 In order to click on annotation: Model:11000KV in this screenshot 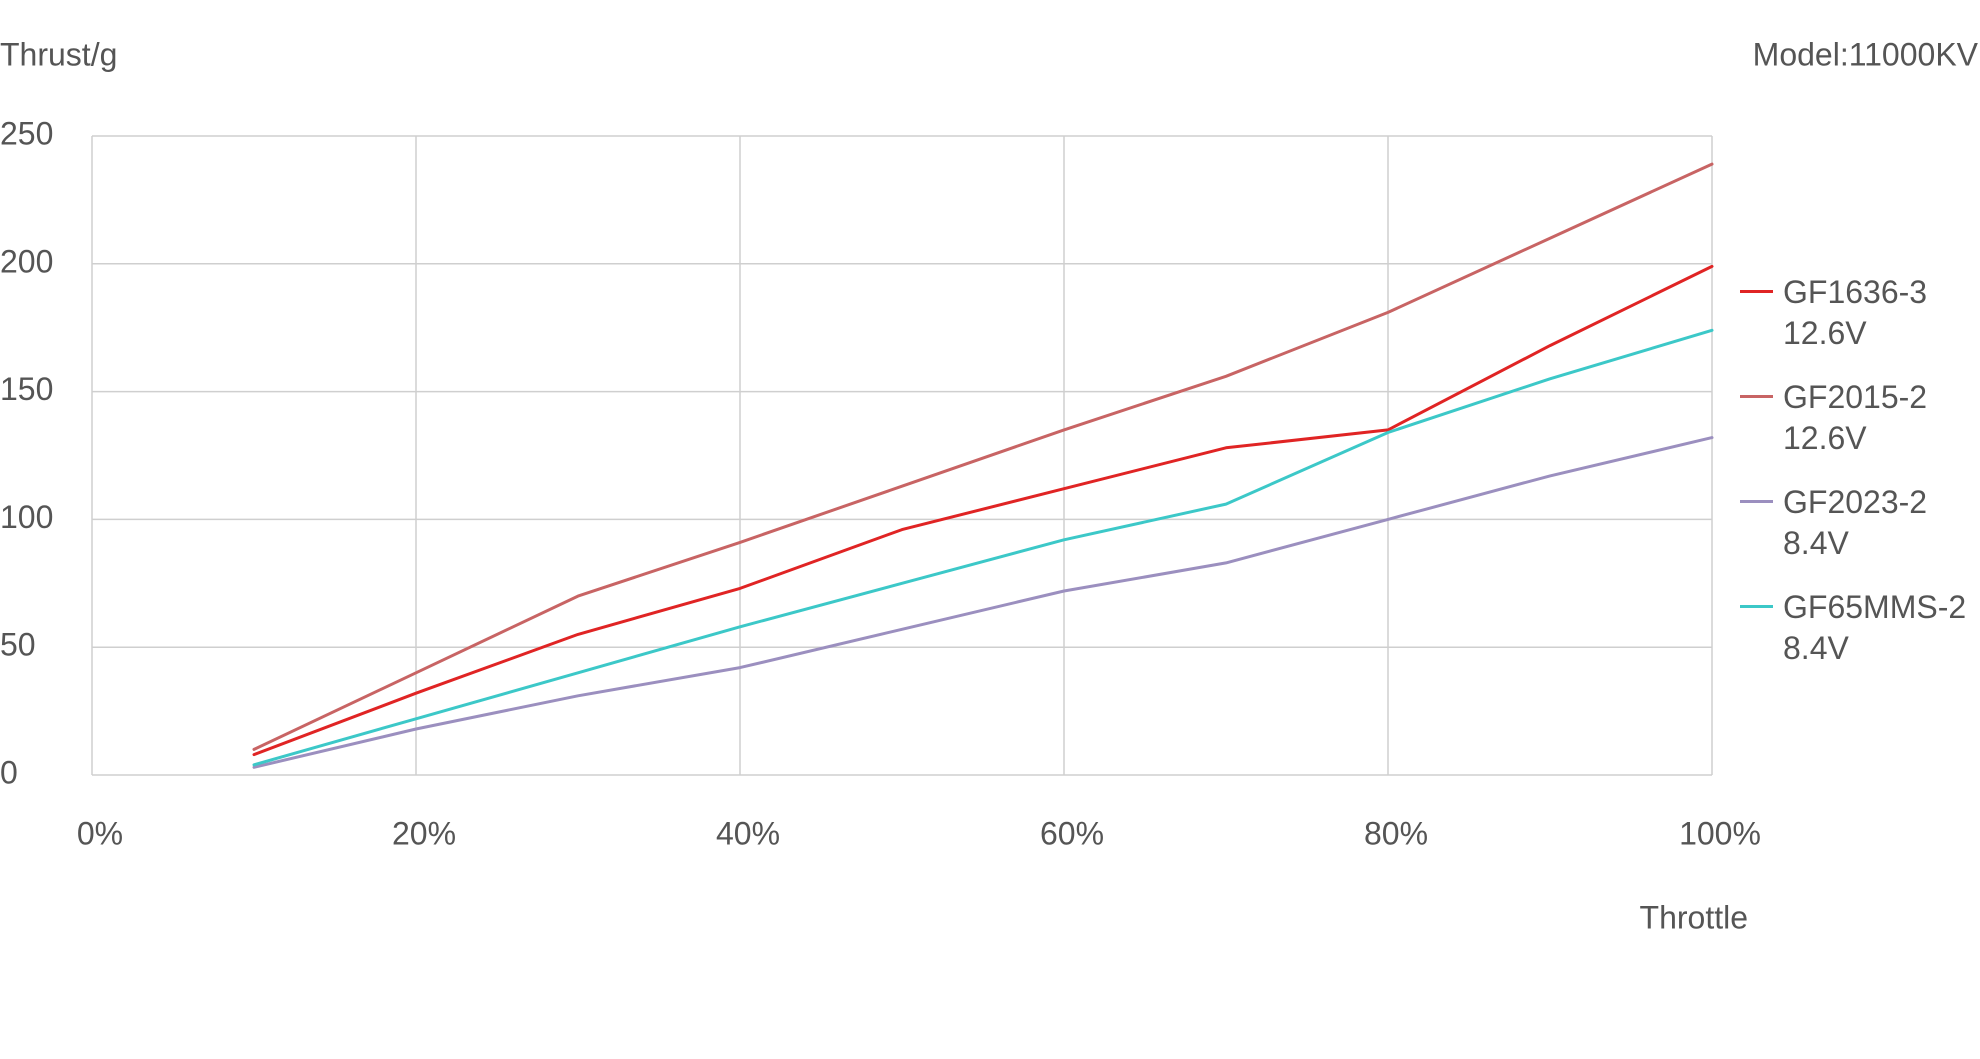, I will do `click(1866, 54)`.